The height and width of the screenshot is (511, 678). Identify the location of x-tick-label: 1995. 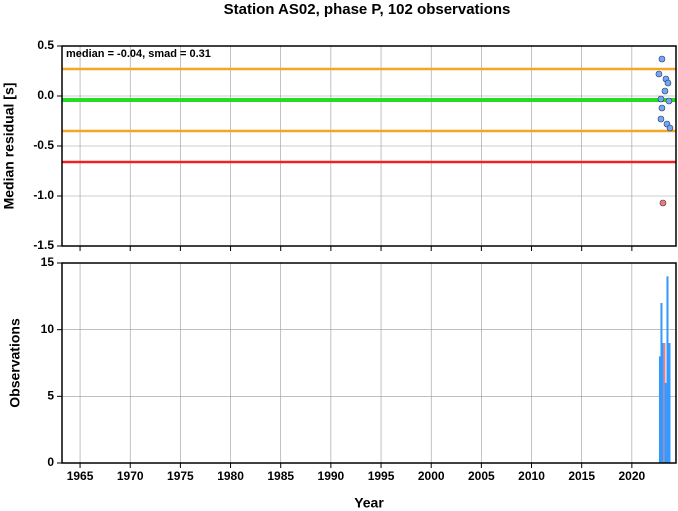
(381, 476).